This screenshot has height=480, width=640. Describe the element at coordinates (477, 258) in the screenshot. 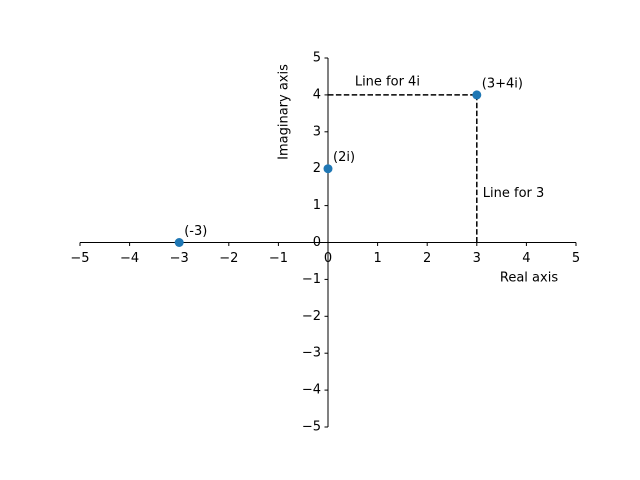

I see `x-tick-label: 3` at that location.